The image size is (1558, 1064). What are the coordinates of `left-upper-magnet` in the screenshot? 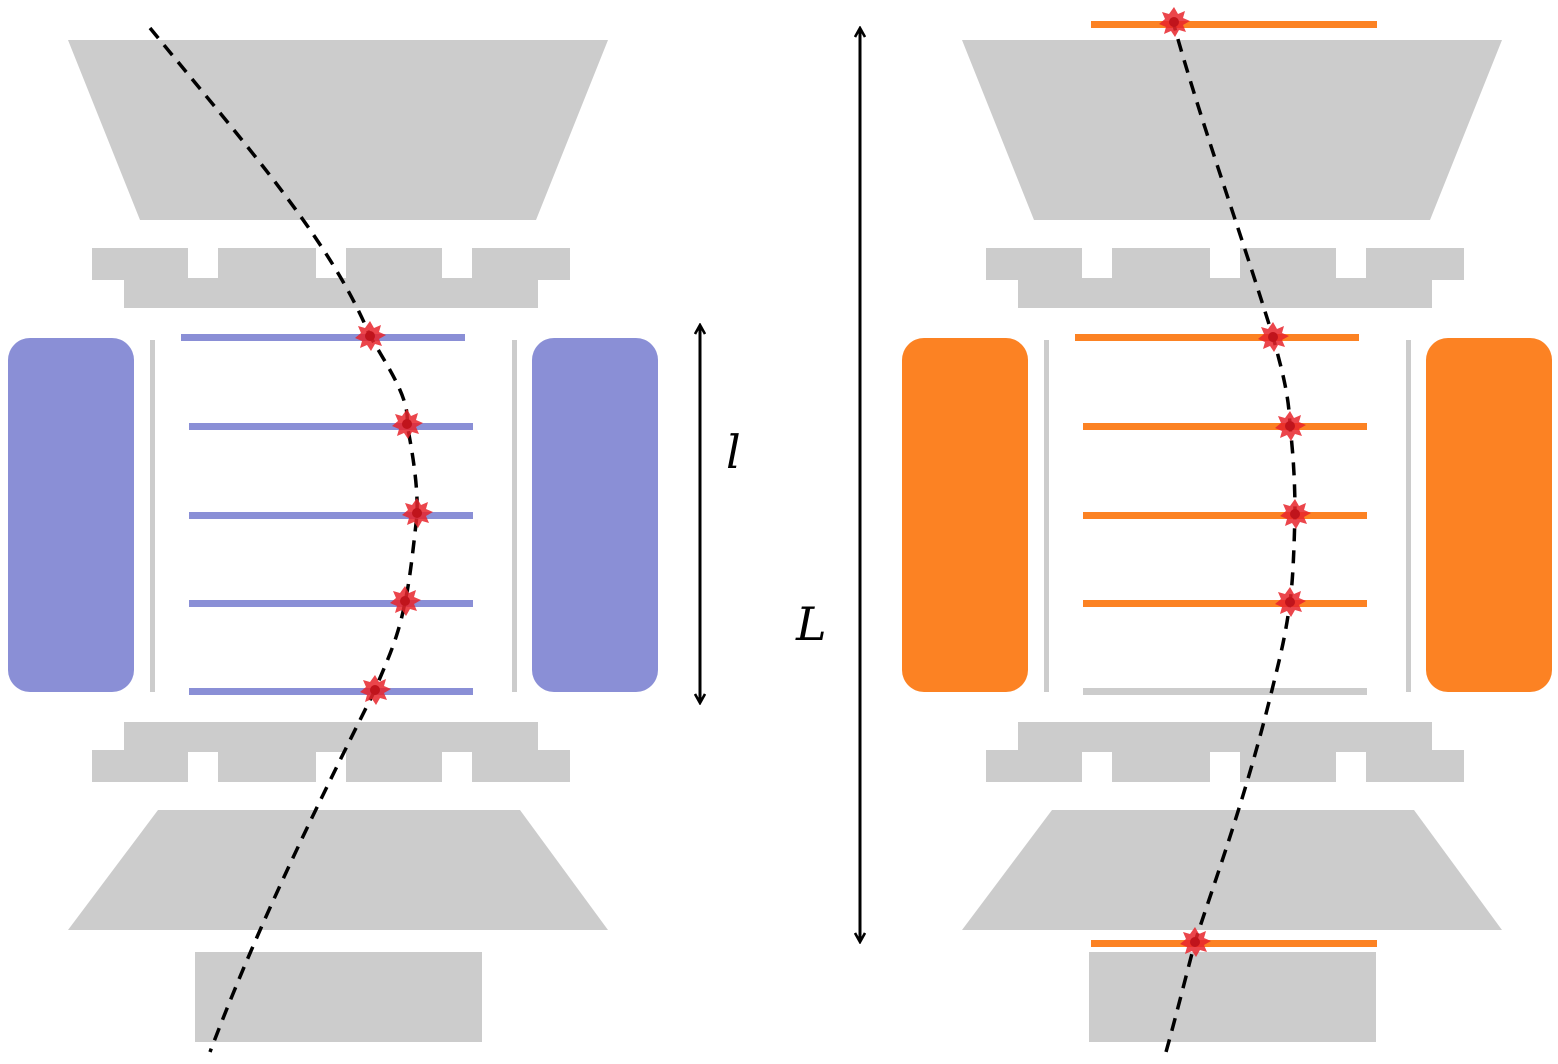 It's located at (338, 130).